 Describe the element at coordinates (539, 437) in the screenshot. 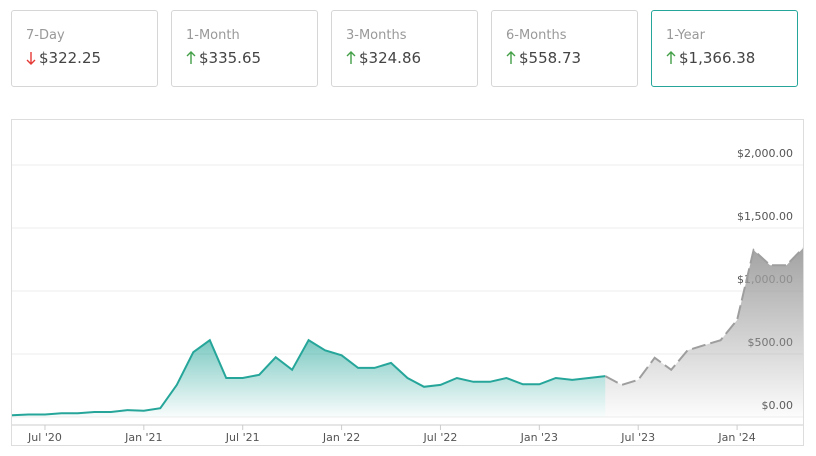

I see `x-tick-label: Jan '23` at that location.